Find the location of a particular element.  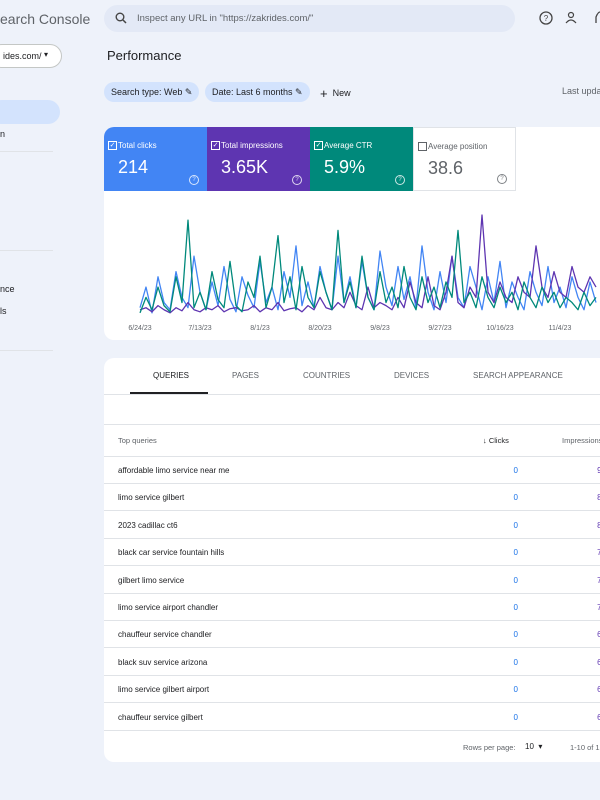

x-tick-label: 8/1/23 is located at coordinates (260, 328).